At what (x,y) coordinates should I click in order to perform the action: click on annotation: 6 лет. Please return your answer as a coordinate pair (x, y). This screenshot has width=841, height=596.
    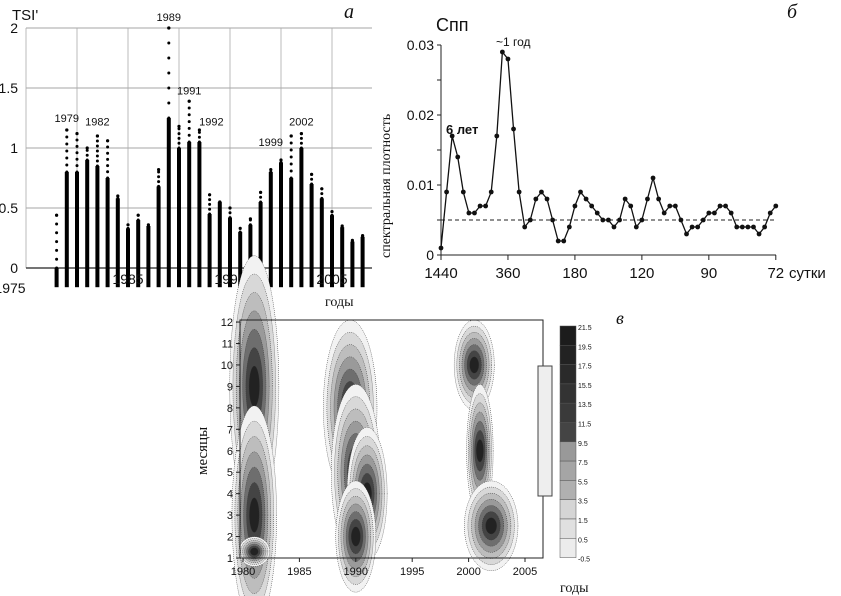
    Looking at the image, I should click on (462, 129).